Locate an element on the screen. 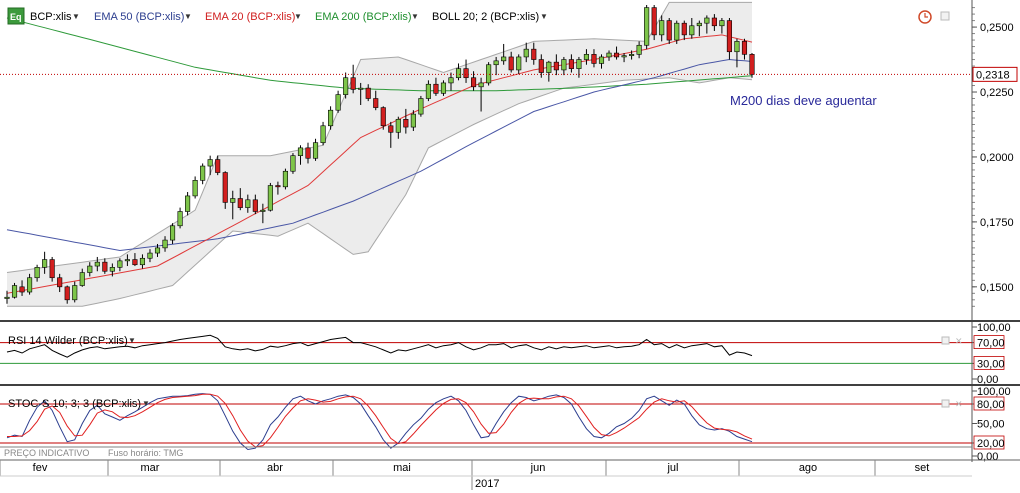 This screenshot has height=493, width=1020. legend-ema200: EMA 200 (BCP:xlis) is located at coordinates (363, 17).